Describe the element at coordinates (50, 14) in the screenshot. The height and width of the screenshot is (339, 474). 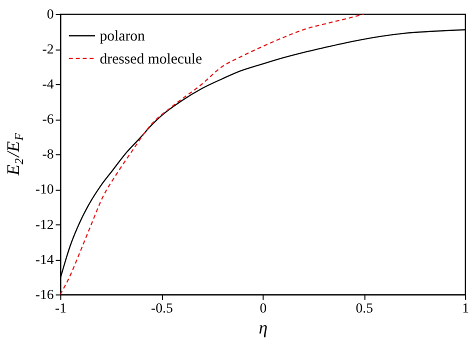
I see `y-tick-label: 0` at that location.